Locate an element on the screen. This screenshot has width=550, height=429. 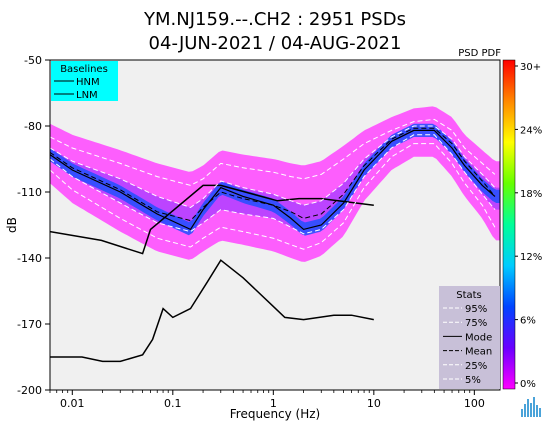
colorbar-tick-label: 12% is located at coordinates (531, 257).